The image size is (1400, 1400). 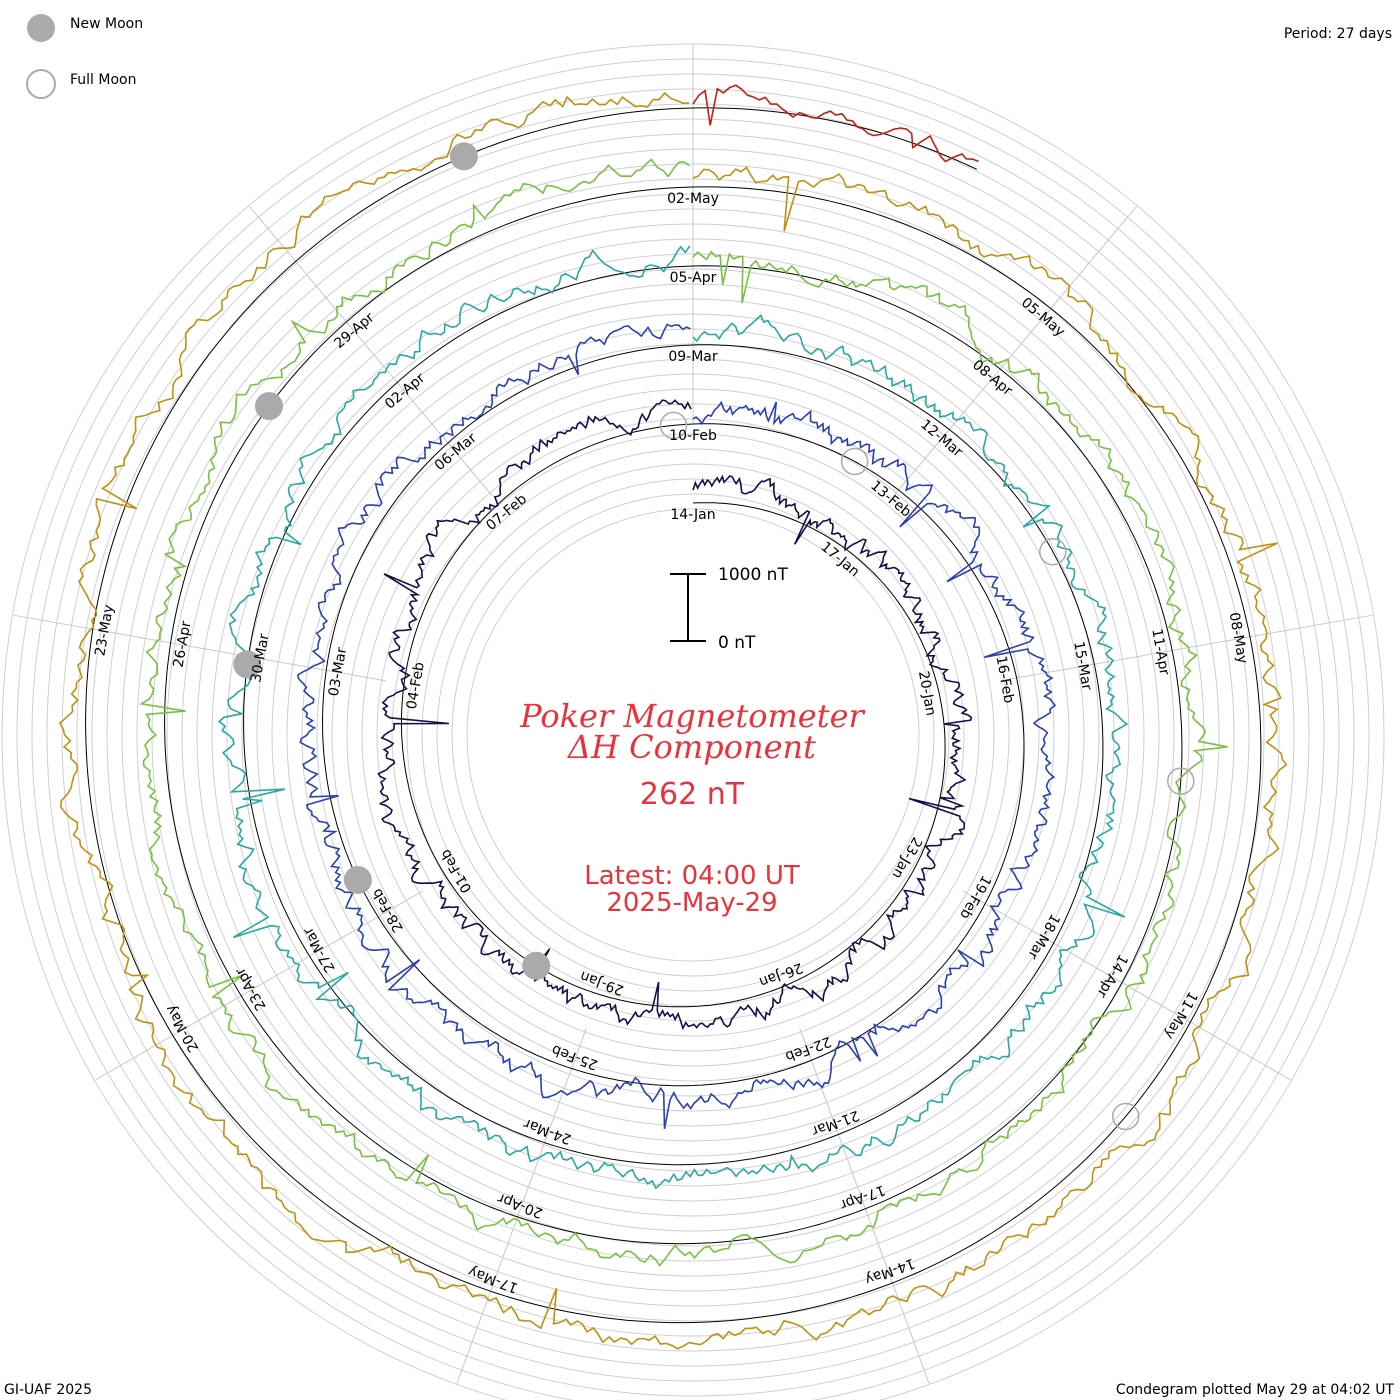 I want to click on date-tick-label: 25-Feb, so click(x=575, y=1057).